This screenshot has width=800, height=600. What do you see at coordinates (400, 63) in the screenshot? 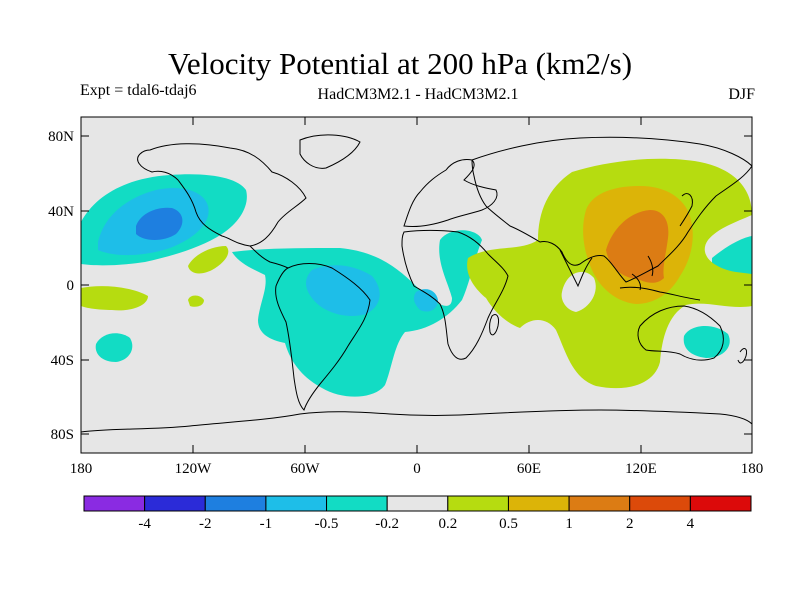
I see `chart-title: Velocity Potential at 200 hPa (km2/s)` at bounding box center [400, 63].